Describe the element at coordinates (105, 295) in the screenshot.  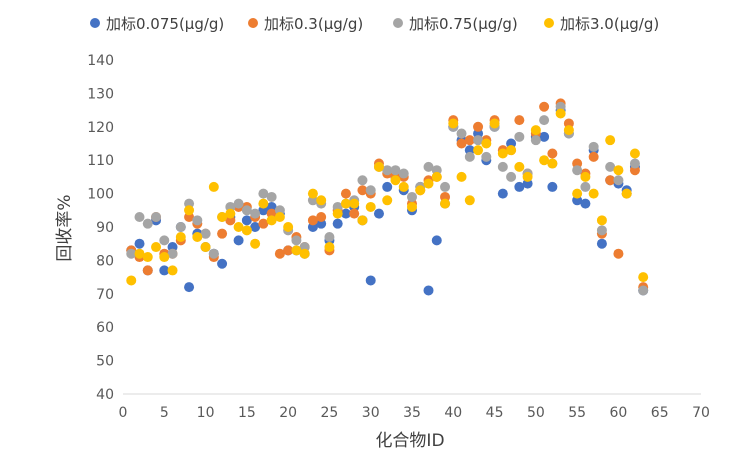
I see `y-tick-label: 70` at that location.